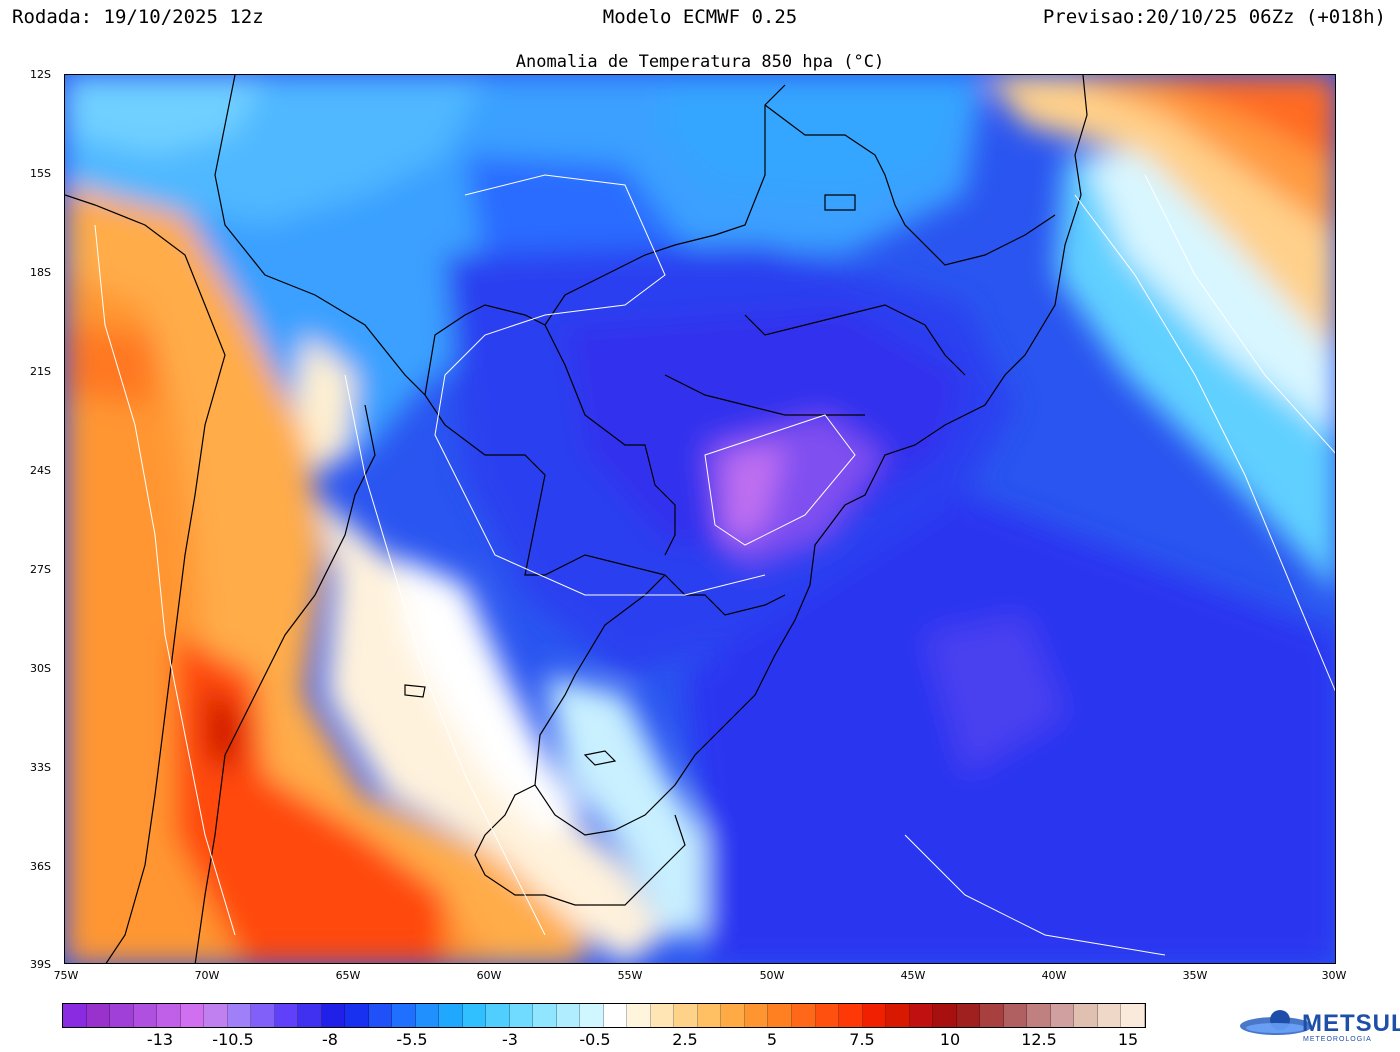 The image size is (1400, 1052). What do you see at coordinates (700, 17) in the screenshot?
I see `model-label: Modelo ECMWF 0.25` at bounding box center [700, 17].